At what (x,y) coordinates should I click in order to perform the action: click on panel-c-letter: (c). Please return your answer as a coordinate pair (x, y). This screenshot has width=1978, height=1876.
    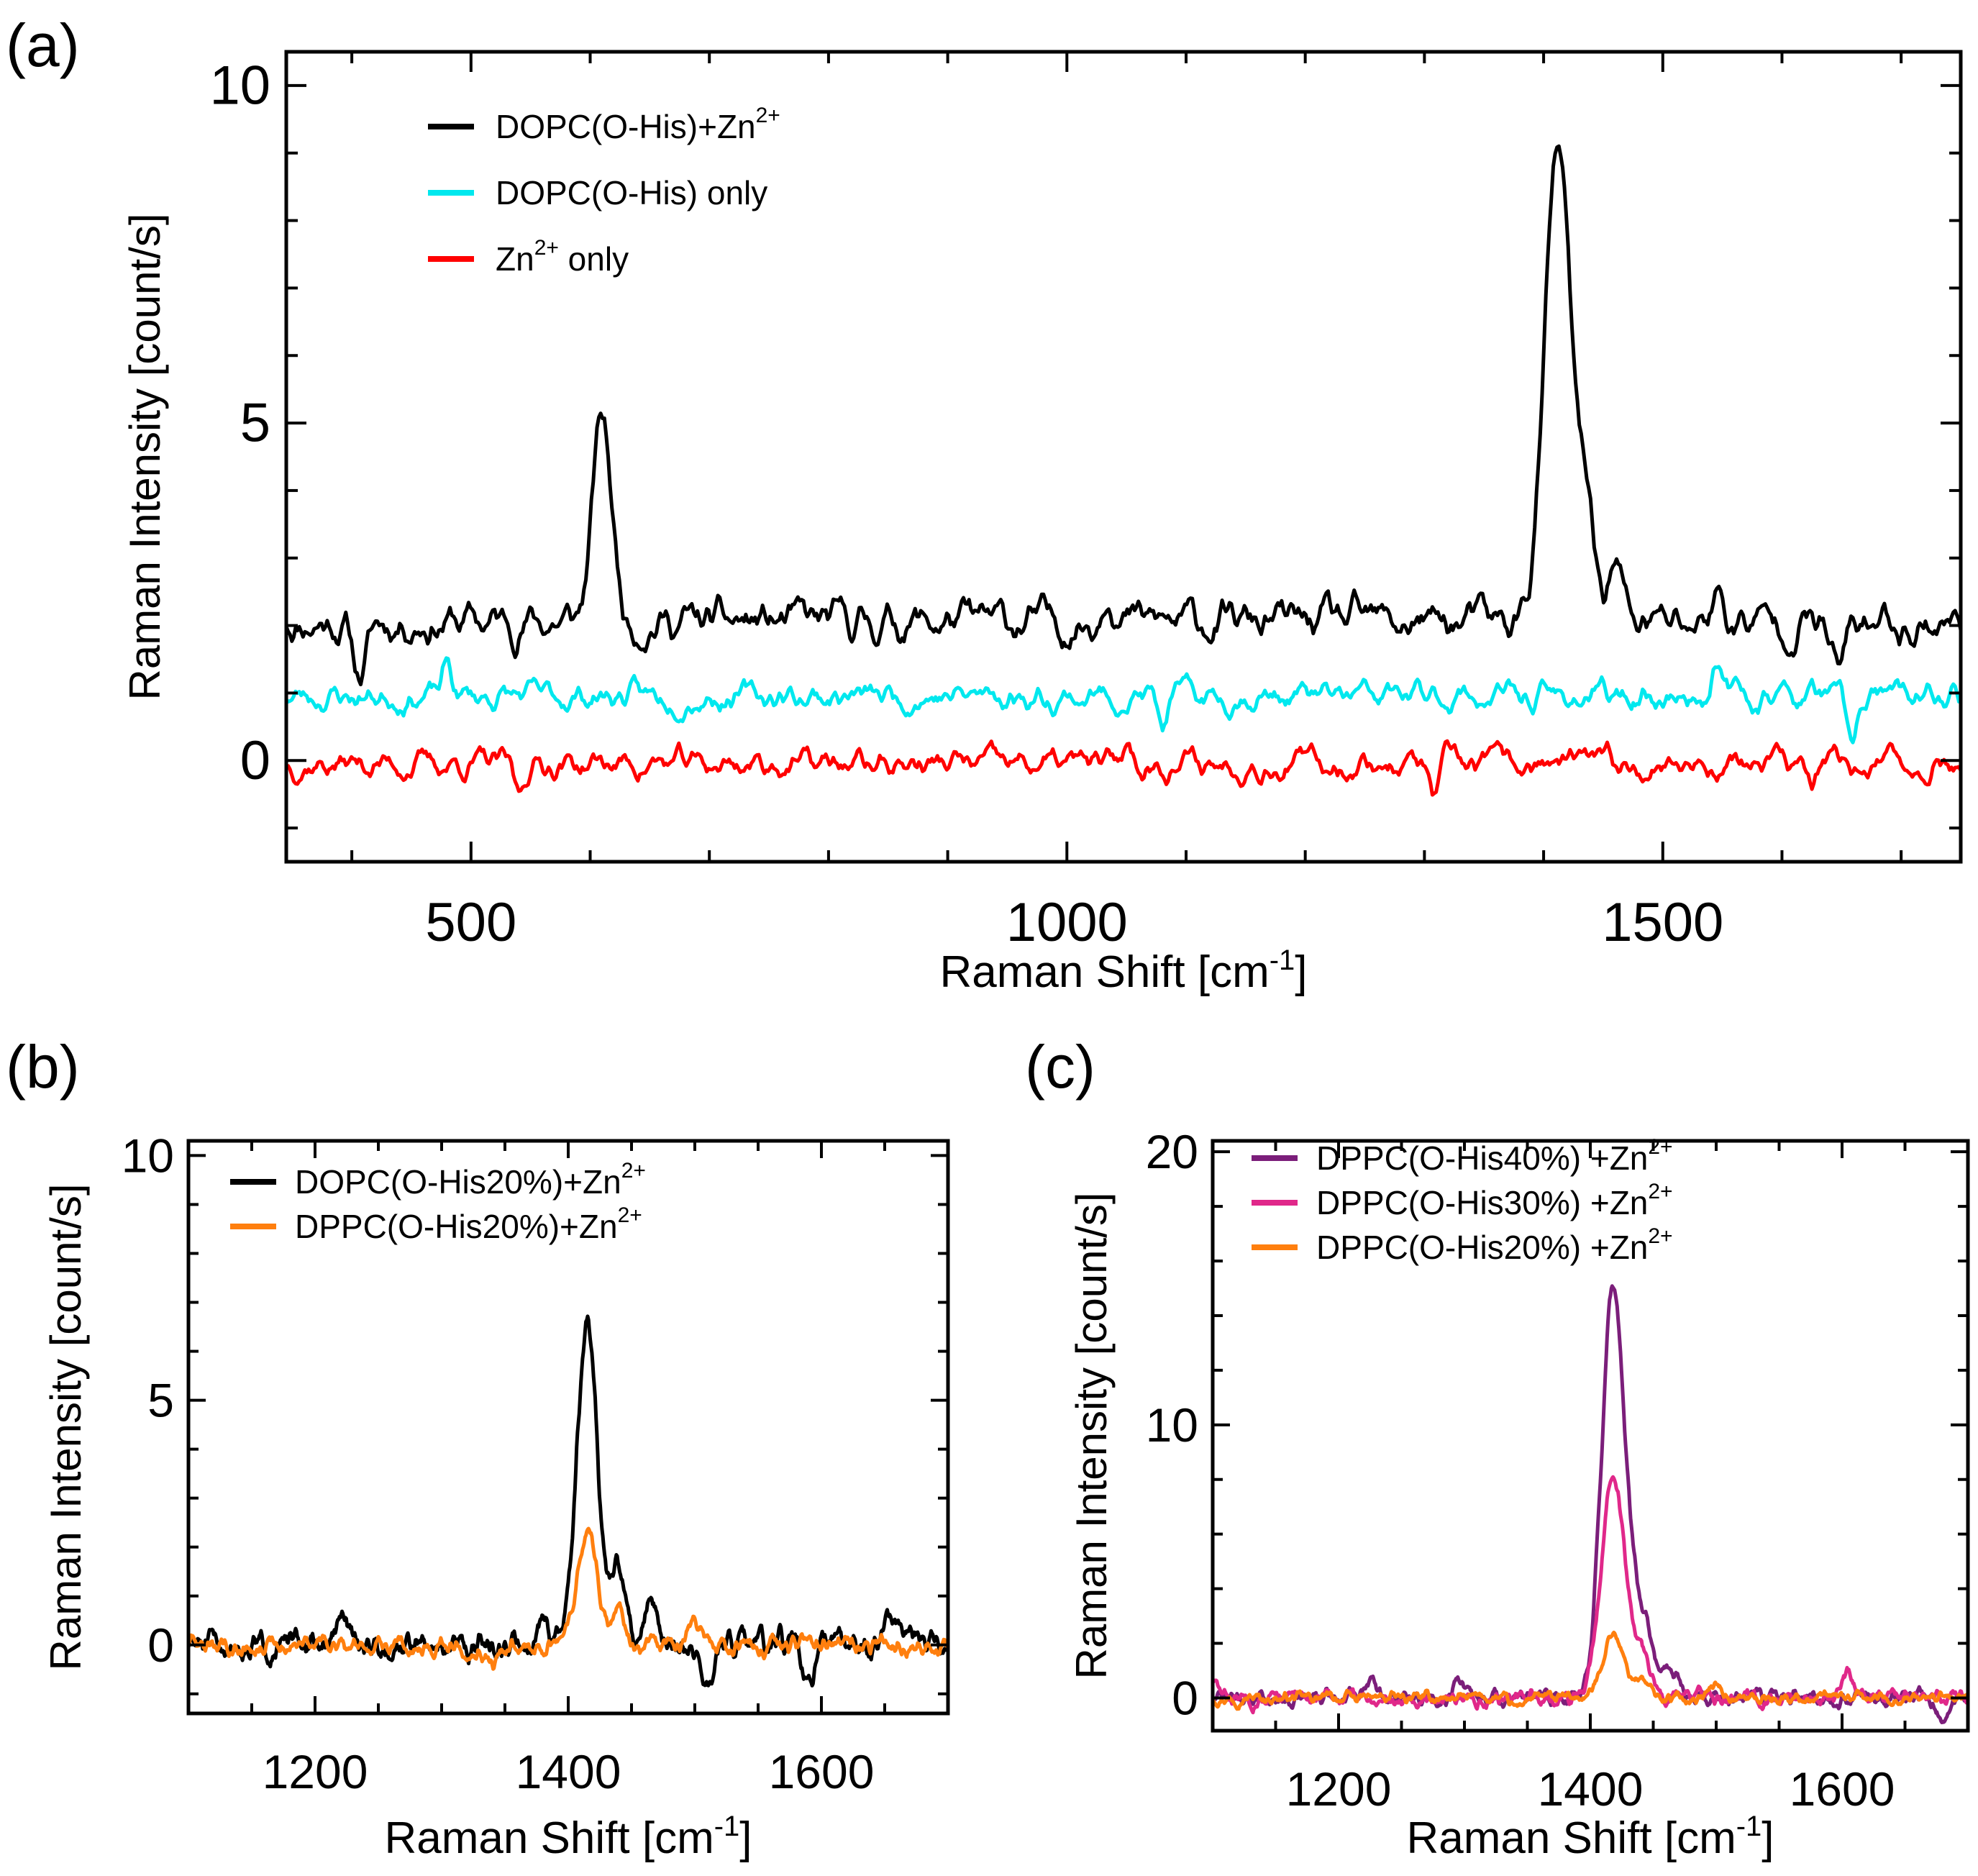
    Looking at the image, I should click on (1060, 1067).